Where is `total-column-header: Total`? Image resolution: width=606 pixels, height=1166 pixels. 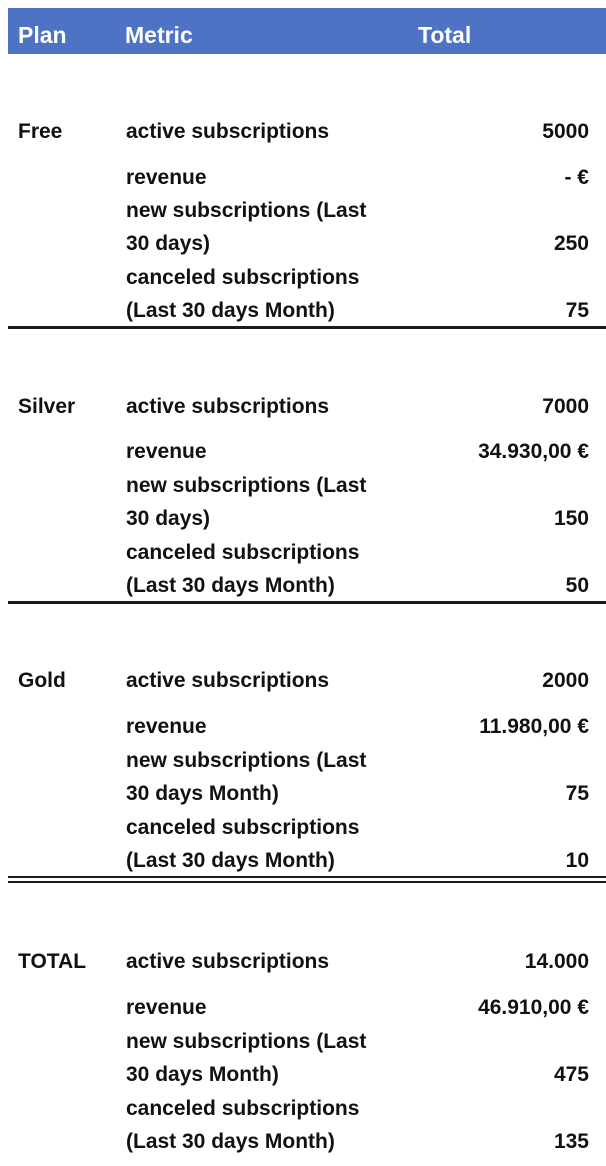 total-column-header: Total is located at coordinates (445, 35).